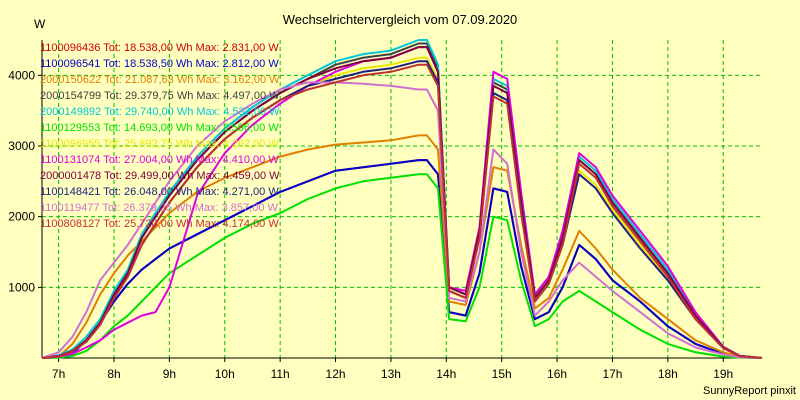 Image resolution: width=800 pixels, height=400 pixels. I want to click on x-tick-label: 18h, so click(668, 374).